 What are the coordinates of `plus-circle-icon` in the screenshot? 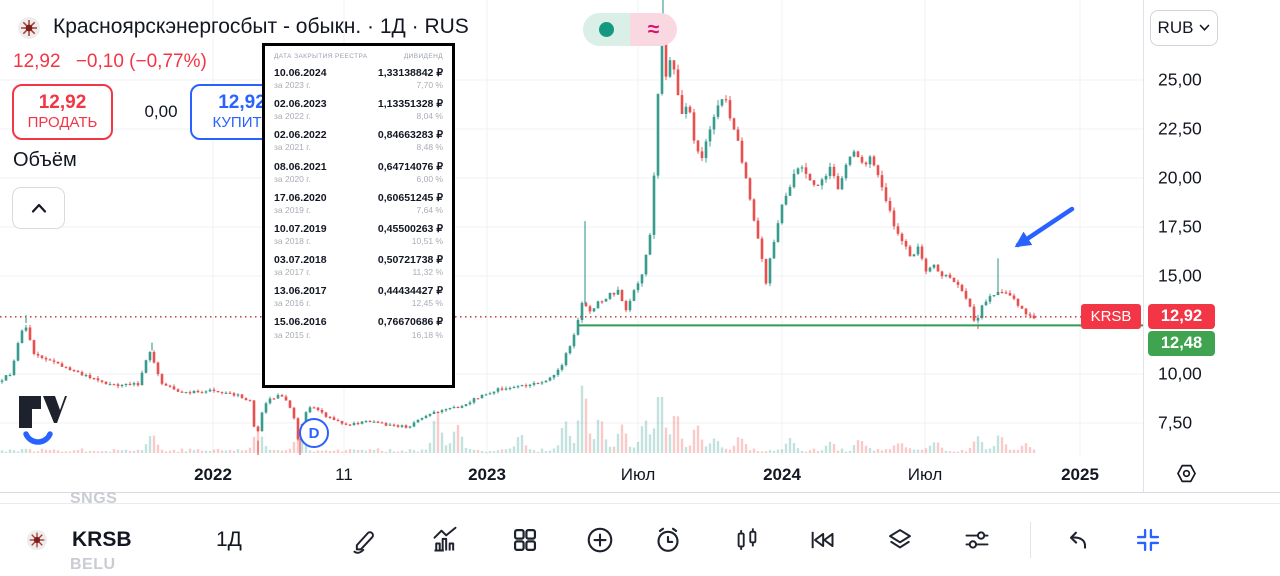 It's located at (600, 540).